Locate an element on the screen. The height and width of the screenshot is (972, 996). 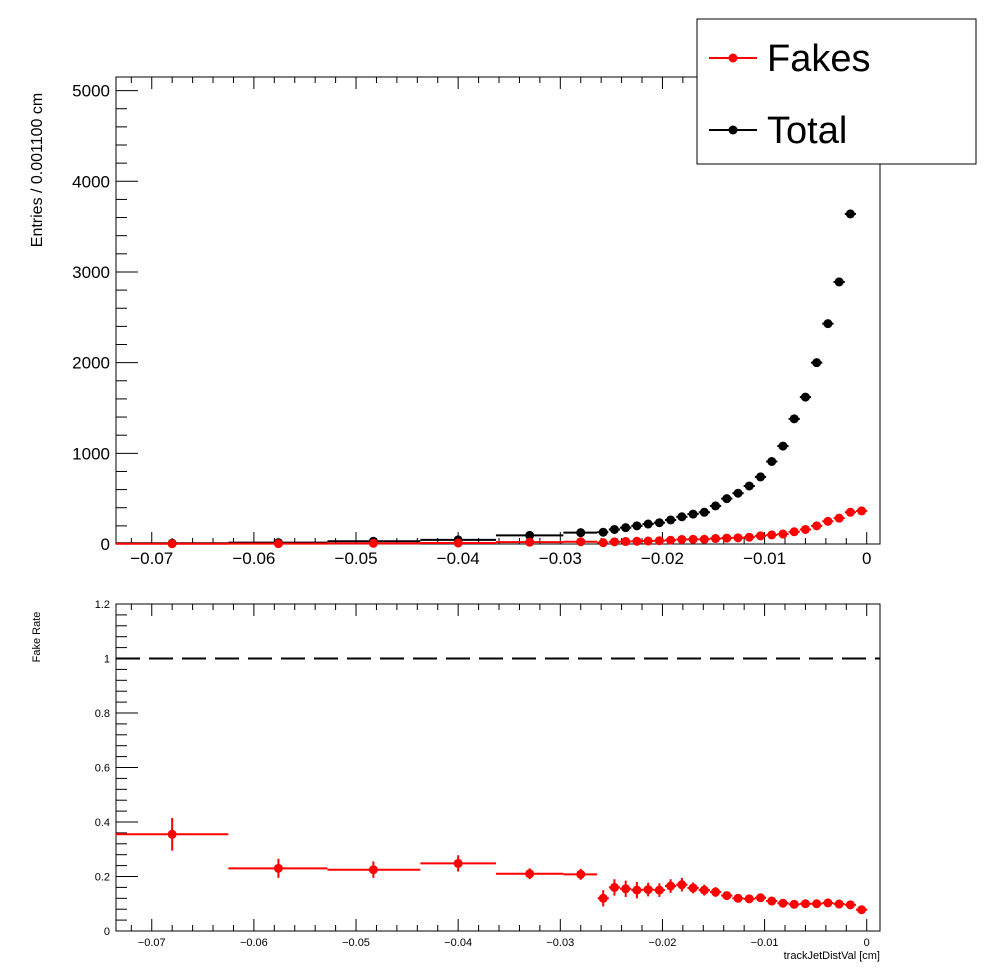
y-tick-label: 3000 is located at coordinates (91, 272).